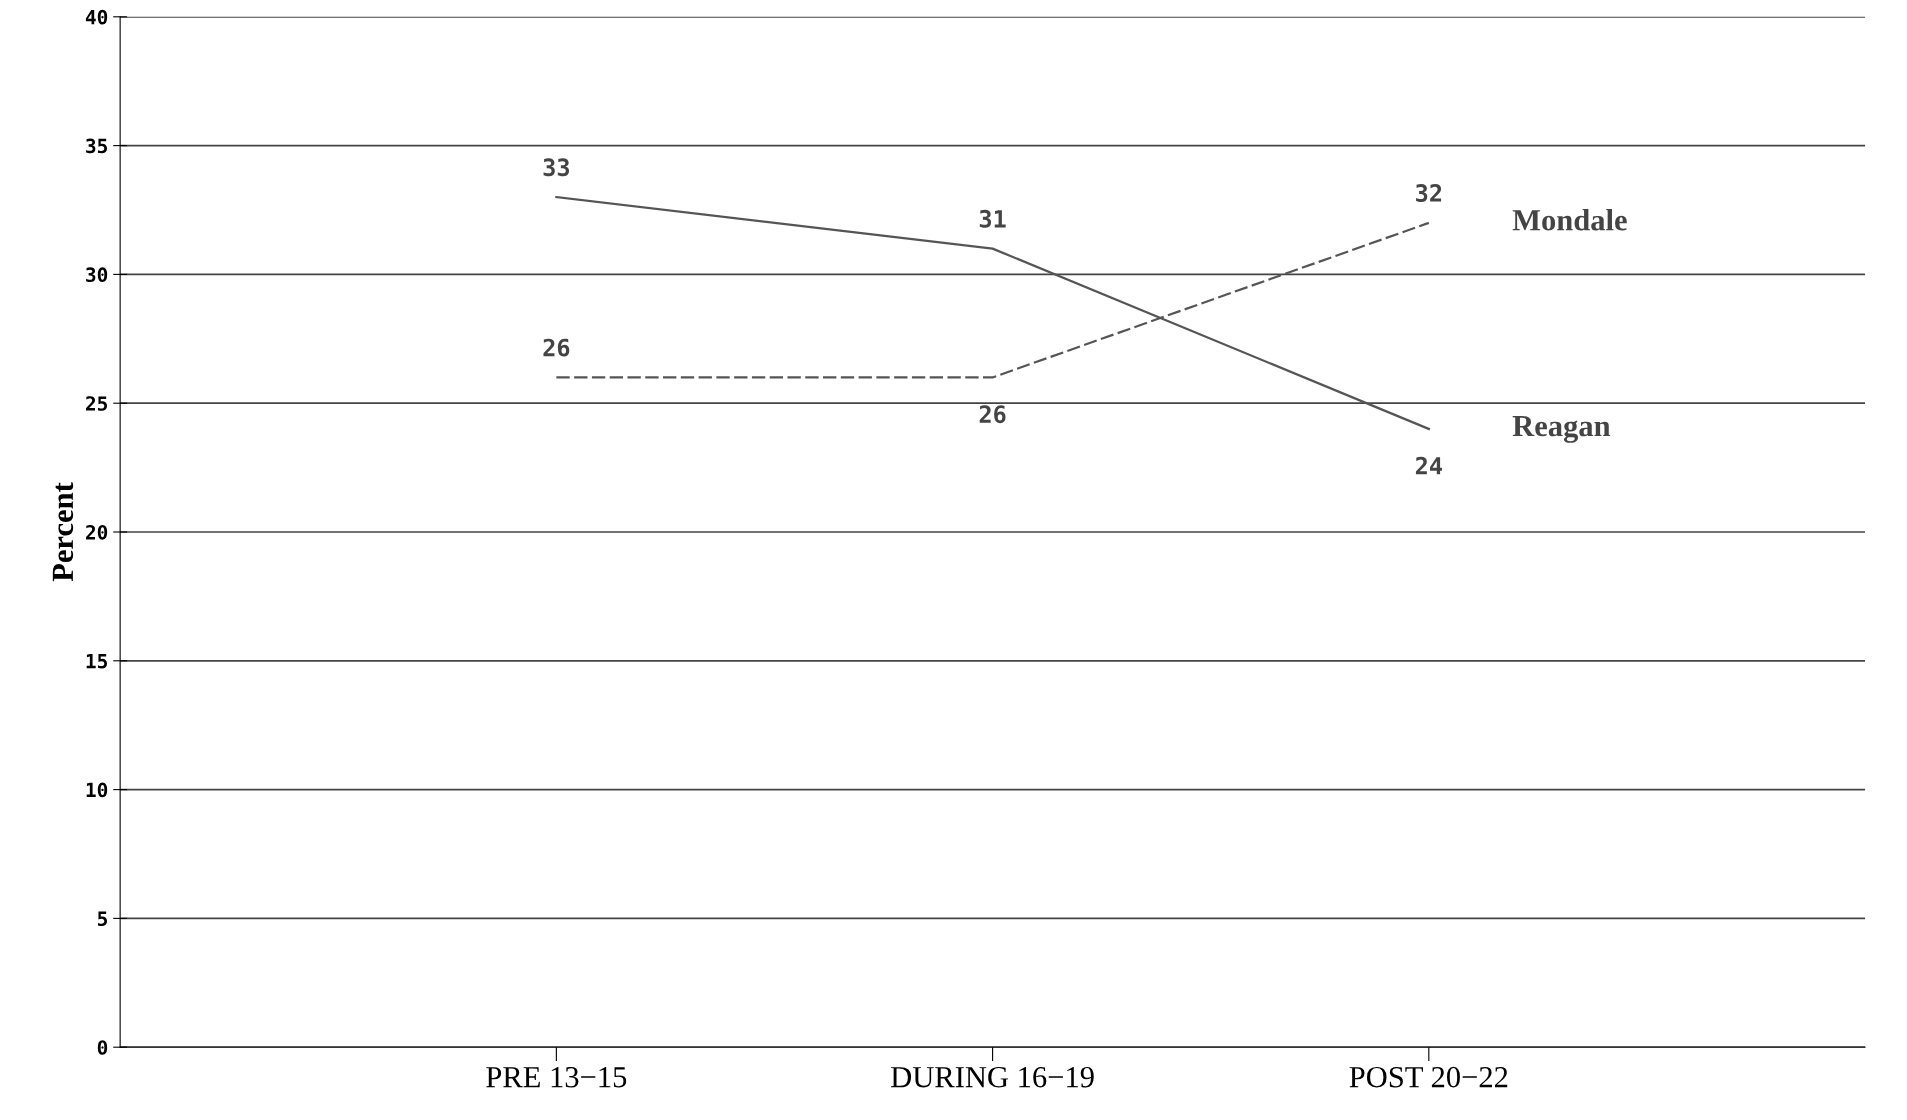 This screenshot has width=1907, height=1120. Describe the element at coordinates (63, 532) in the screenshot. I see `y-axis-title: Percent` at that location.